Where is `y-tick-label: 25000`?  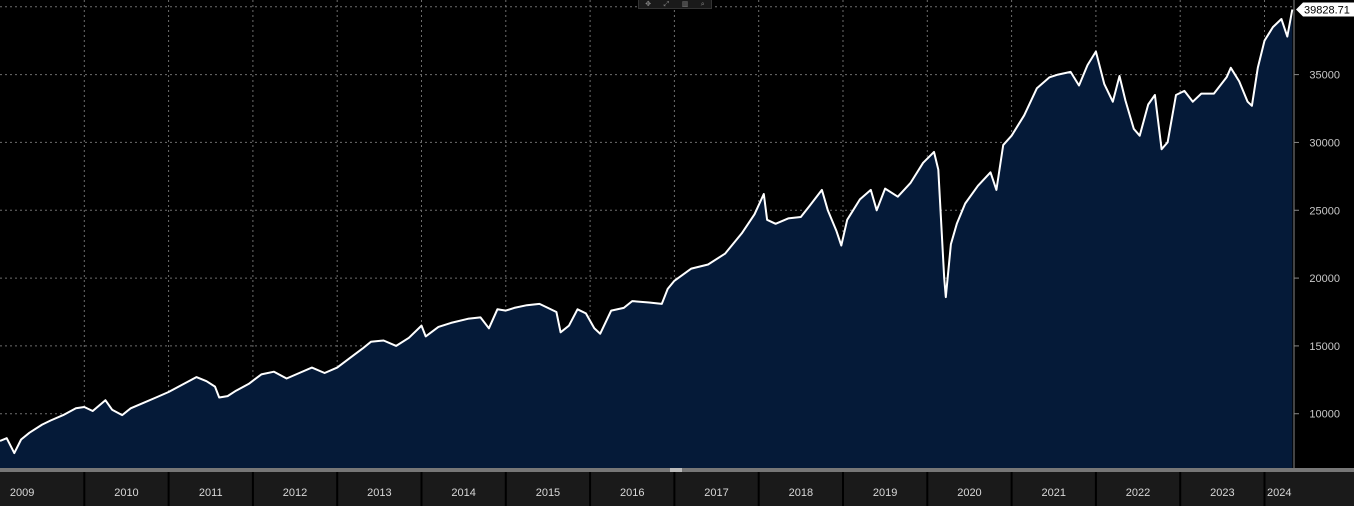 y-tick-label: 25000 is located at coordinates (1324, 211).